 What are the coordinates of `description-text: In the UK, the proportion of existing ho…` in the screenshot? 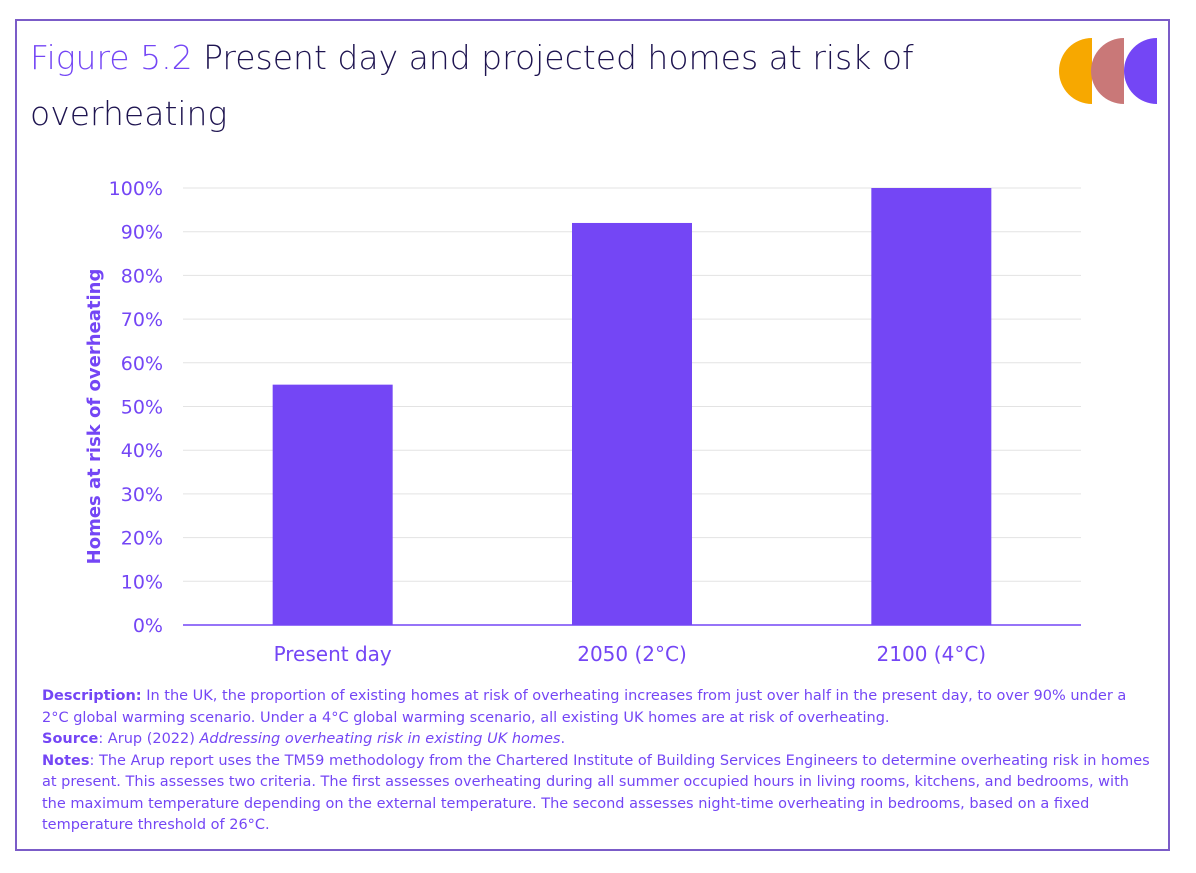 It's located at (584, 707).